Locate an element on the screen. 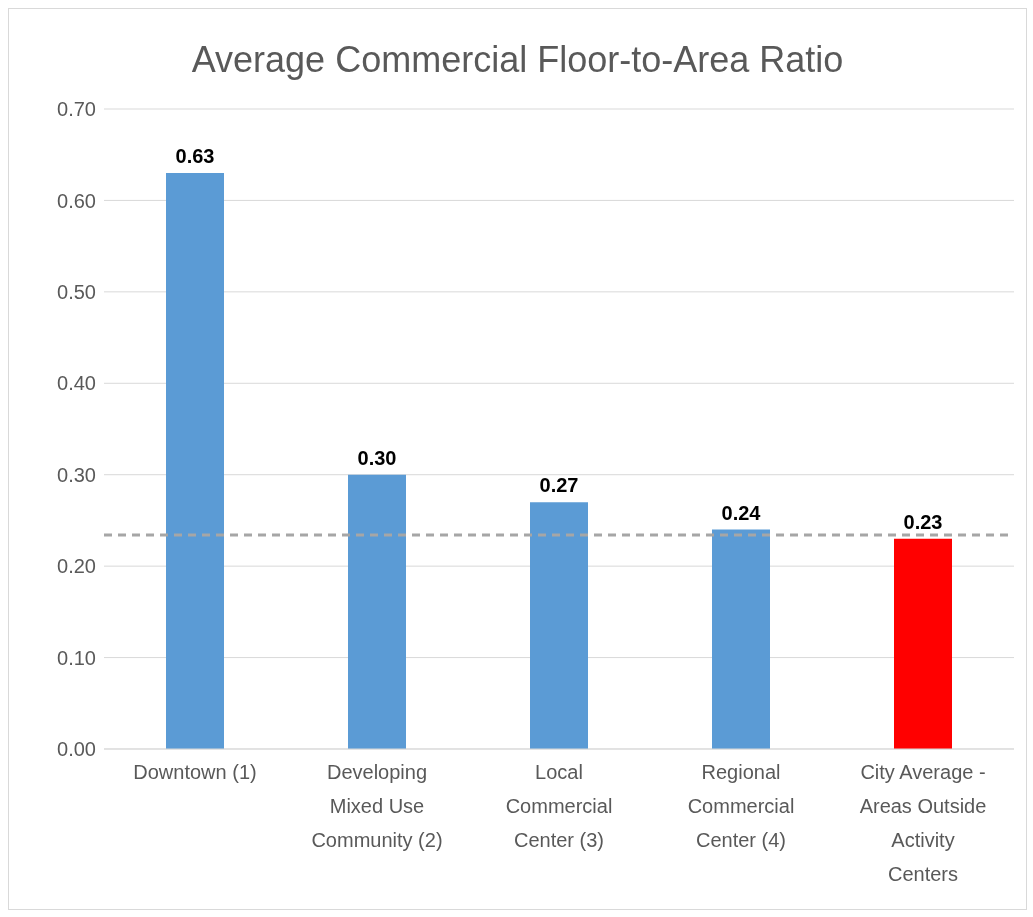 This screenshot has width=1033, height=917. data-label: 0.24 is located at coordinates (741, 512).